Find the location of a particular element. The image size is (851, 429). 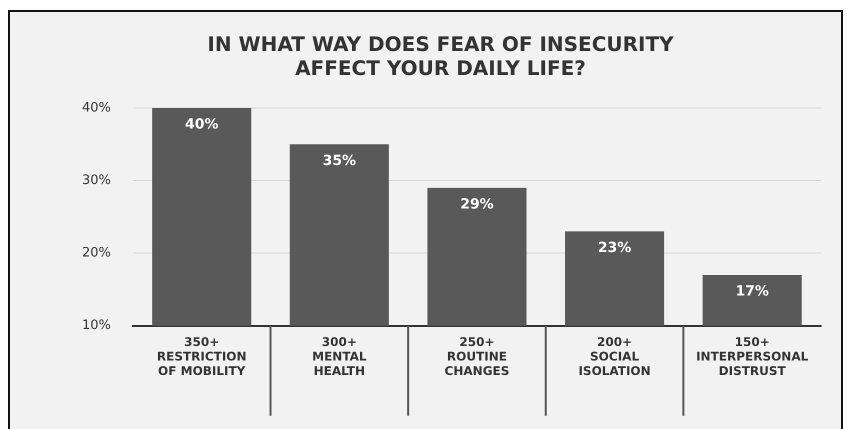

data-label: 29% is located at coordinates (477, 204).